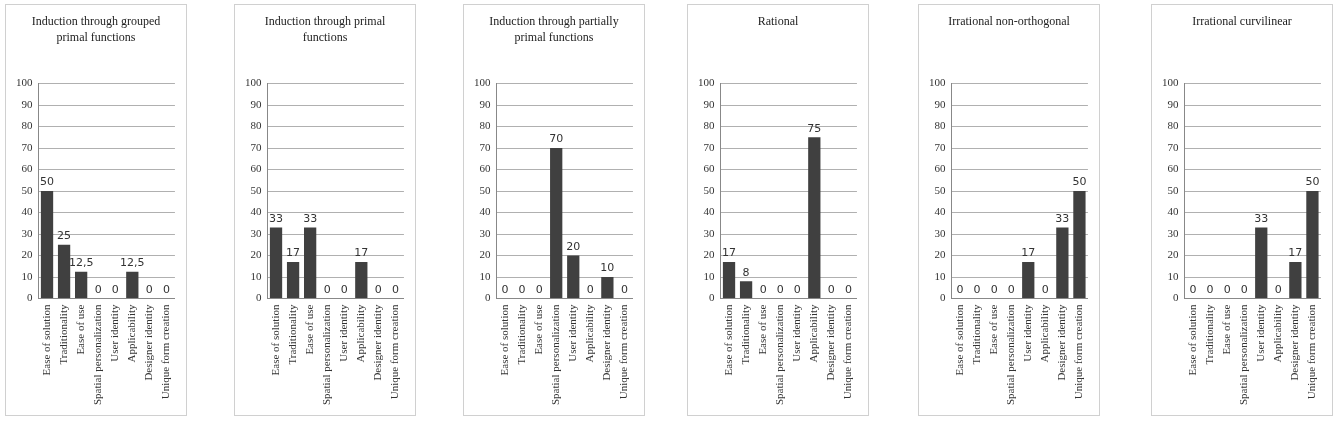  Describe the element at coordinates (81, 262) in the screenshot. I see `data-label: 12,5` at that location.